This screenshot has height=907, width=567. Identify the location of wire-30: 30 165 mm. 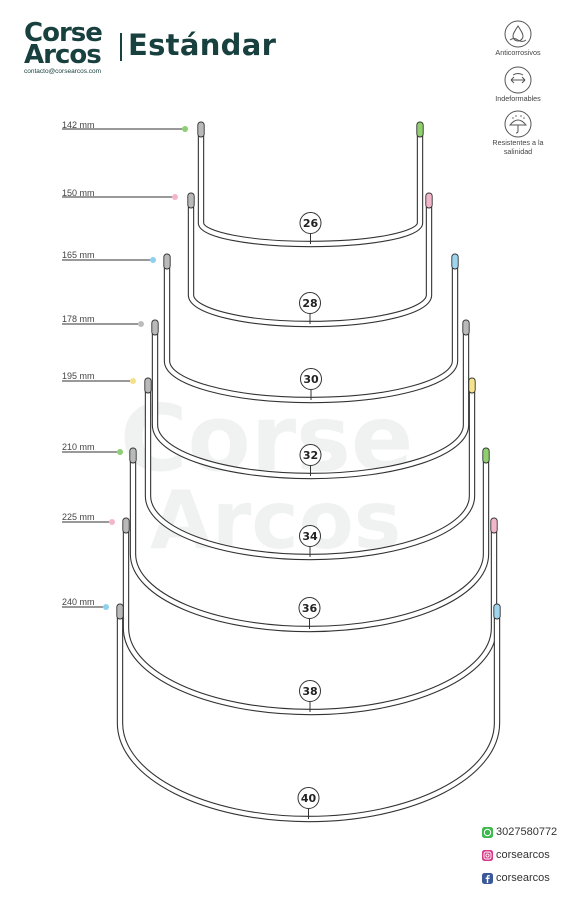
(260, 327).